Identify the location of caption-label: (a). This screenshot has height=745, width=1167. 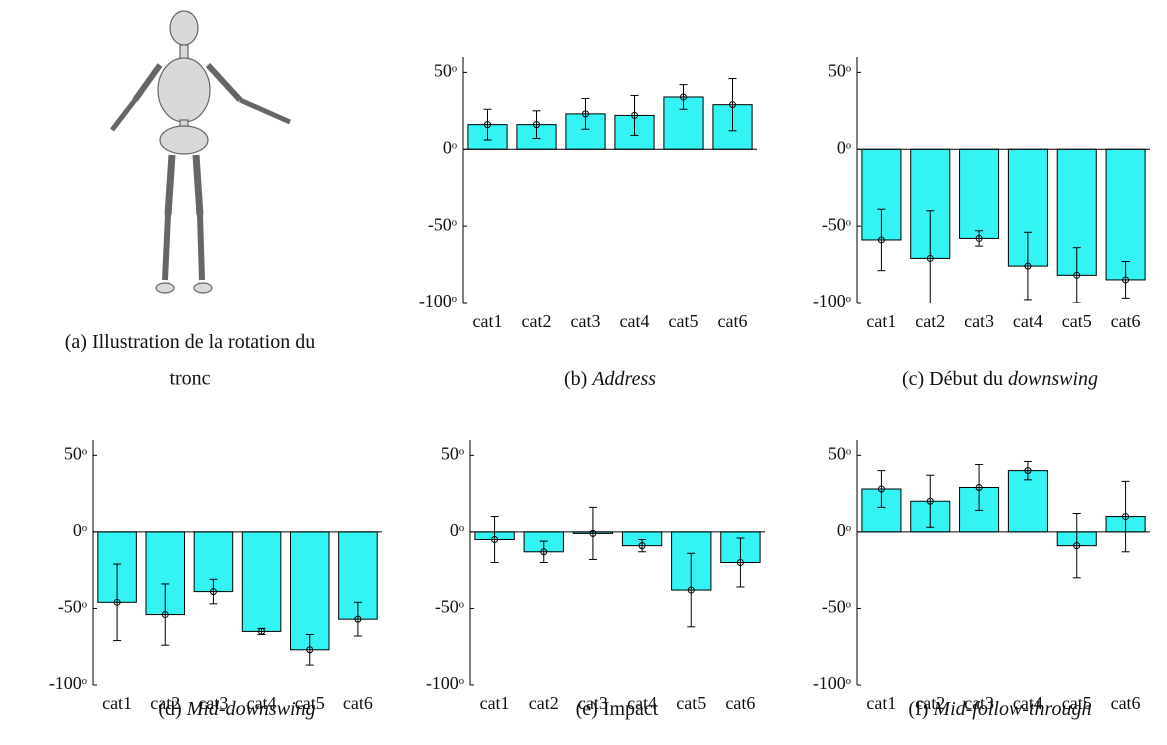
(76, 342).